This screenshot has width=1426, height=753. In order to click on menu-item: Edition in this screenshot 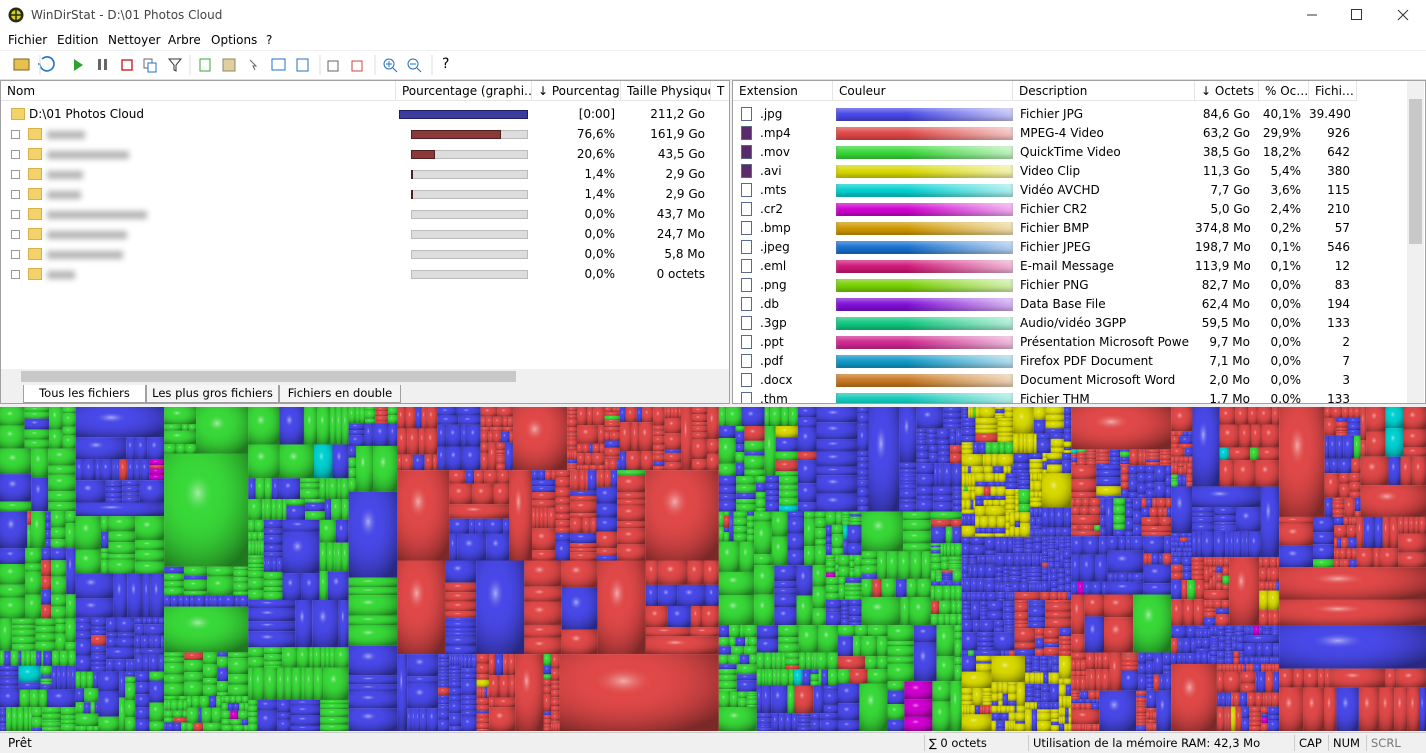, I will do `click(78, 40)`.